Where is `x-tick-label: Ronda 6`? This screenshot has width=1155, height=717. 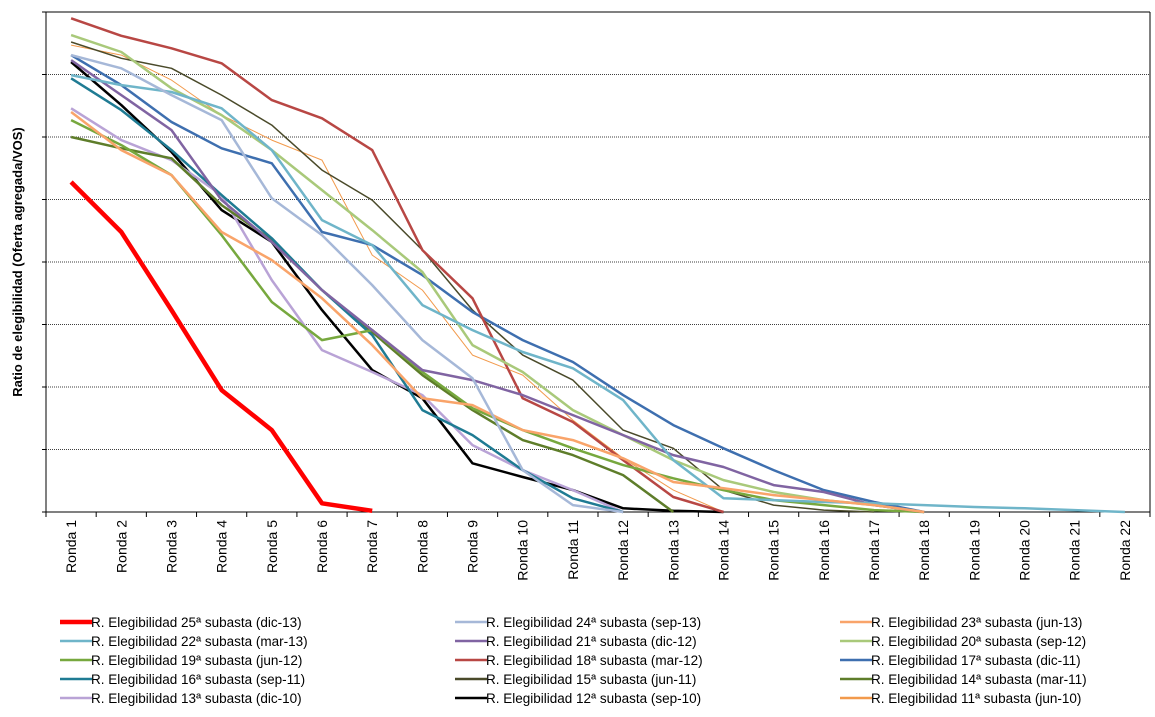 x-tick-label: Ronda 6 is located at coordinates (322, 546).